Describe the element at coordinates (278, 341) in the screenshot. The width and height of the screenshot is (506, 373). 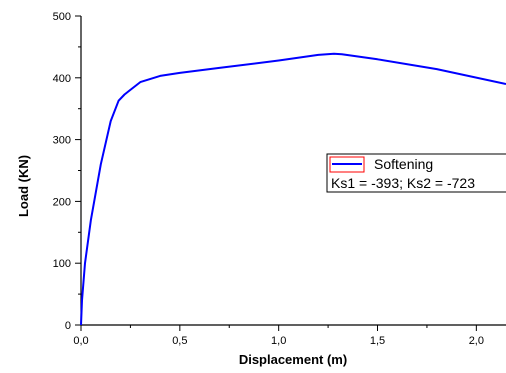
I see `x-tick-label: 1,0` at that location.